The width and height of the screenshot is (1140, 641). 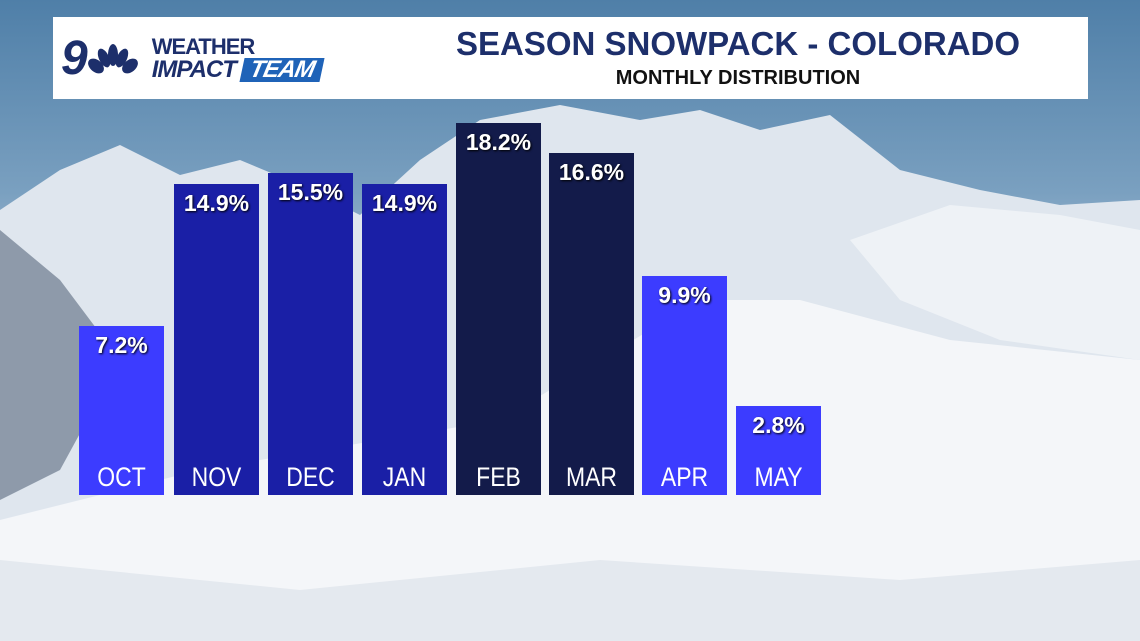 What do you see at coordinates (216, 477) in the screenshot?
I see `category-label: NOV` at bounding box center [216, 477].